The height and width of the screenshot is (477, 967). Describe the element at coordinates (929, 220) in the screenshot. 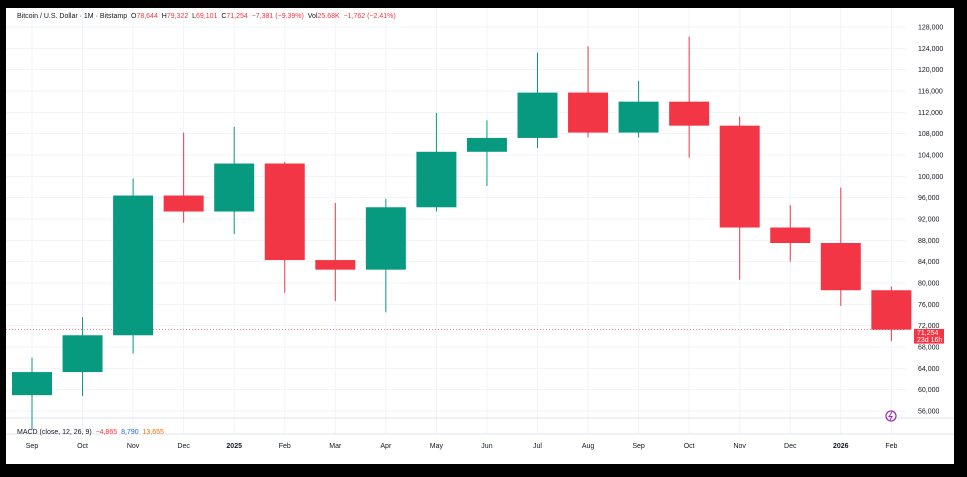

I see `y-tick-label: 92,000` at that location.